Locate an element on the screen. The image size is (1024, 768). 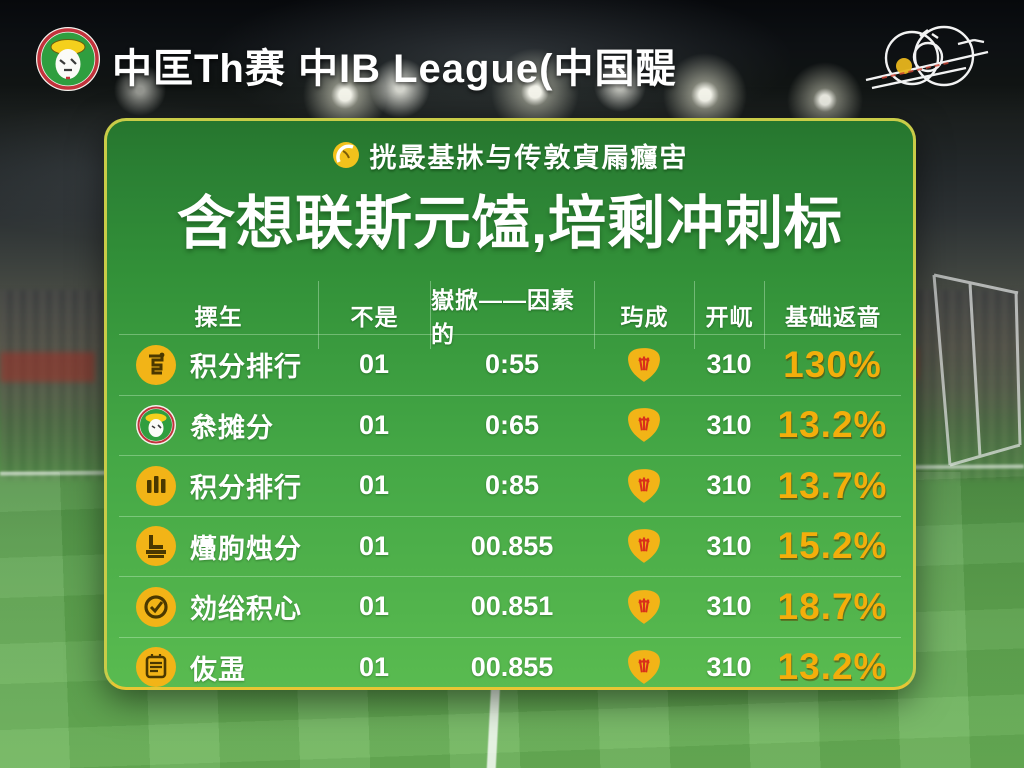
league-title: 中匡Th赛 中IB League(中国醍 is located at coordinates (394, 69).